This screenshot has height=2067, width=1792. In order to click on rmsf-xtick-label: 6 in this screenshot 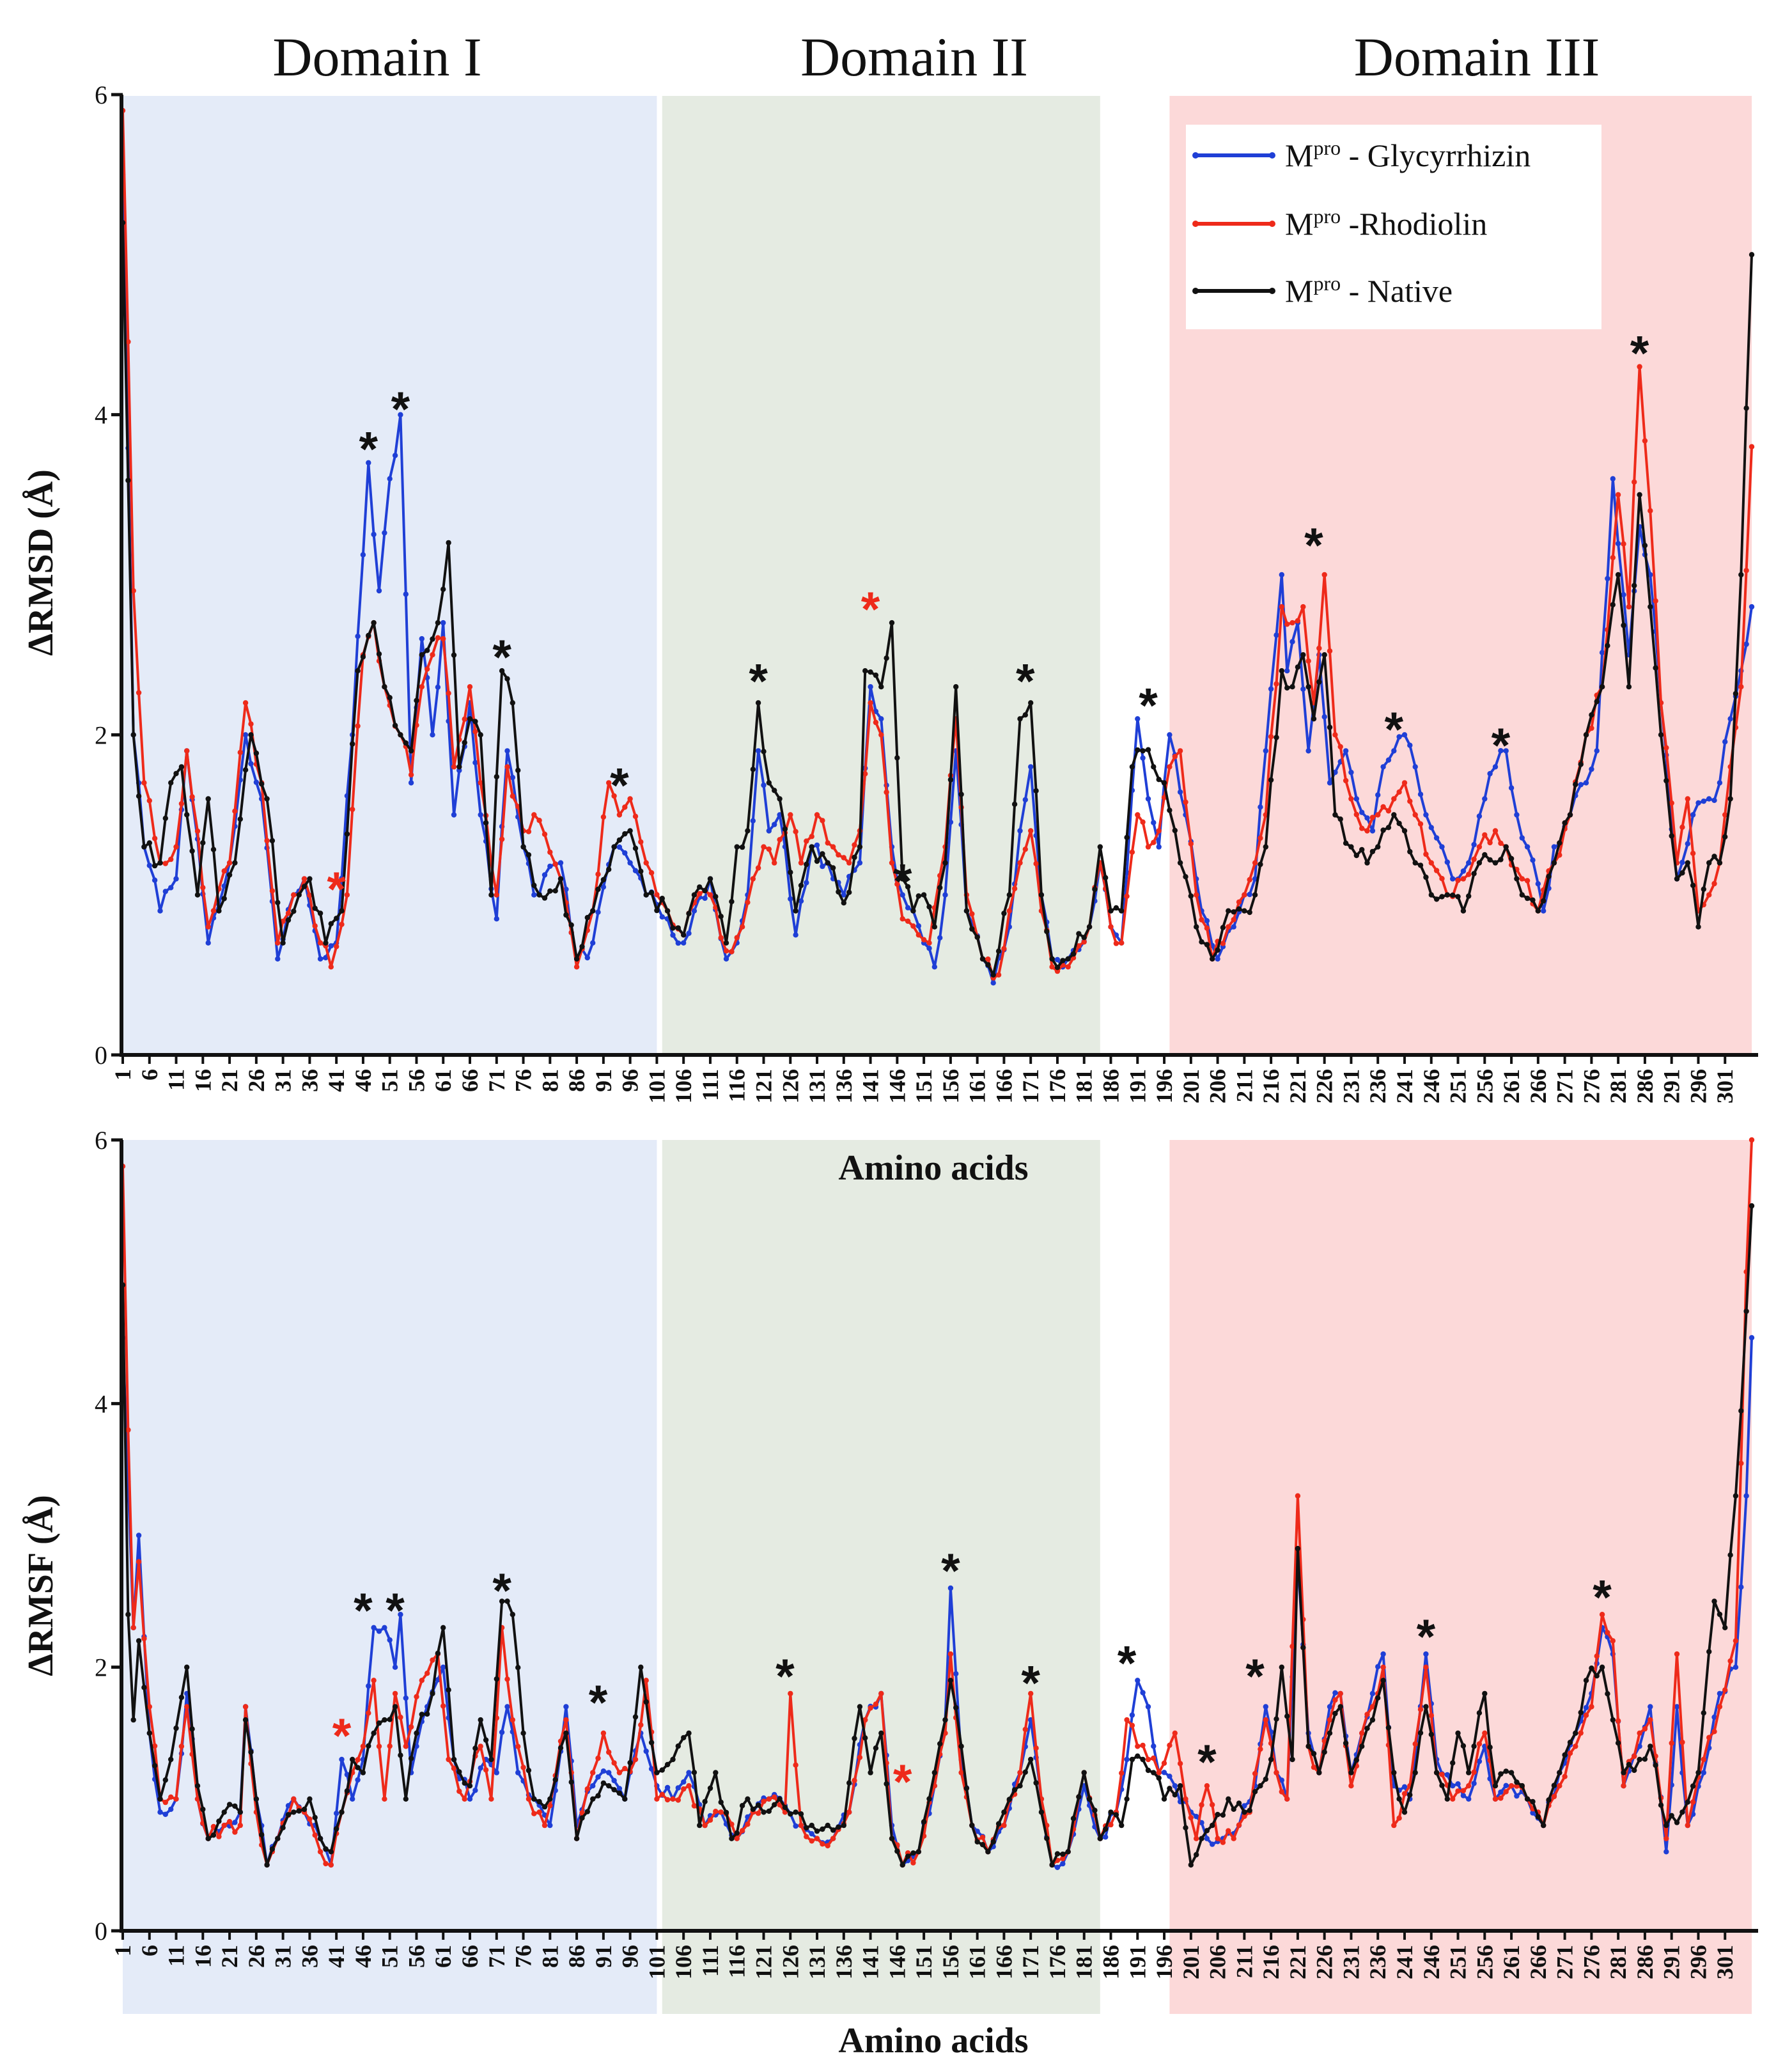, I will do `click(149, 1951)`.